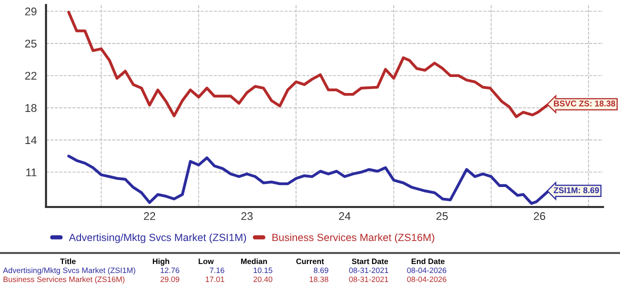 This screenshot has height=297, width=620. What do you see at coordinates (30, 12) in the screenshot?
I see `y-tick-label: 29` at bounding box center [30, 12].